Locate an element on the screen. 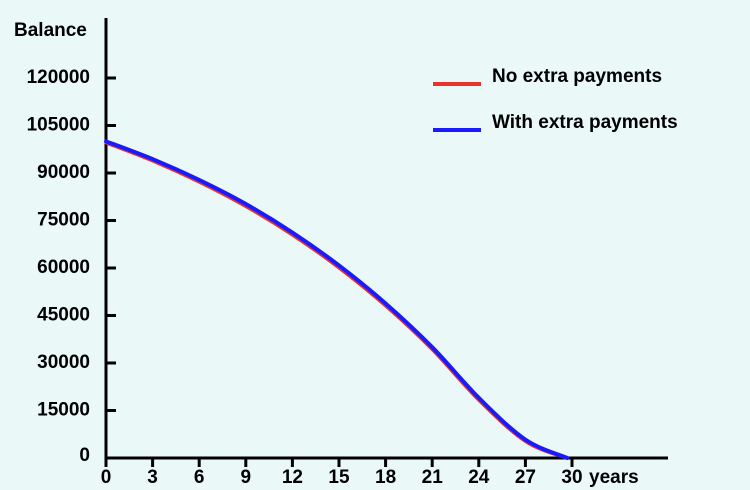 This screenshot has width=750, height=490. legend-label-with-extra-payments: With extra payments is located at coordinates (585, 122).